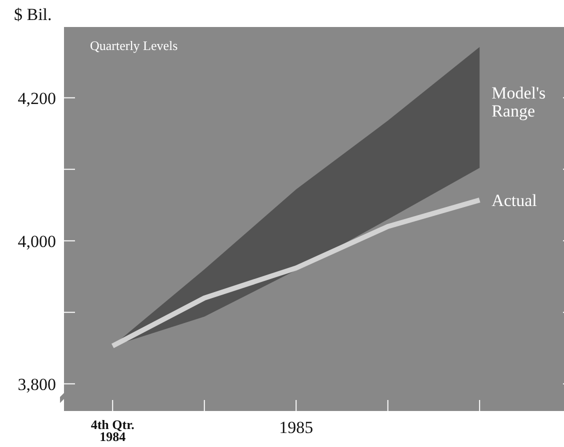 Image resolution: width=564 pixels, height=447 pixels. Describe the element at coordinates (37, 98) in the screenshot. I see `y-tick-label: 4,200` at that location.